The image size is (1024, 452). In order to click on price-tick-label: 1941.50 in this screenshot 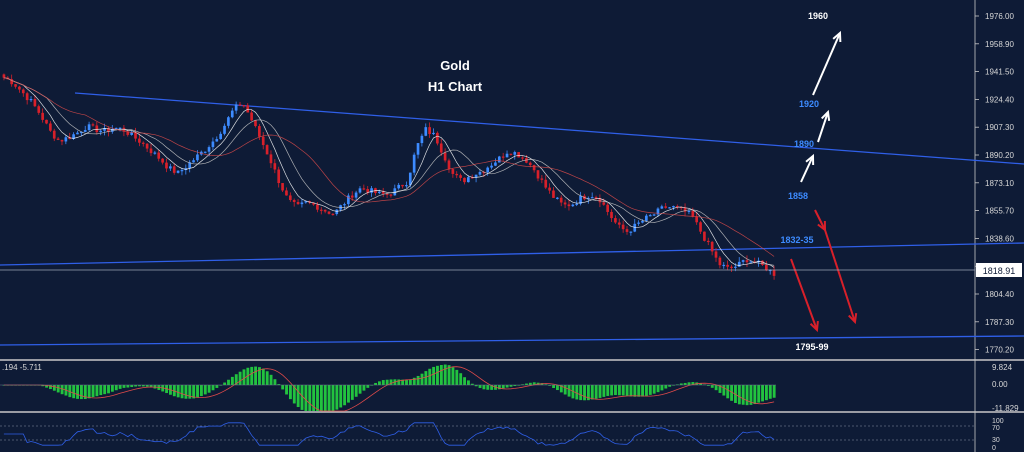, I will do `click(999, 72)`.